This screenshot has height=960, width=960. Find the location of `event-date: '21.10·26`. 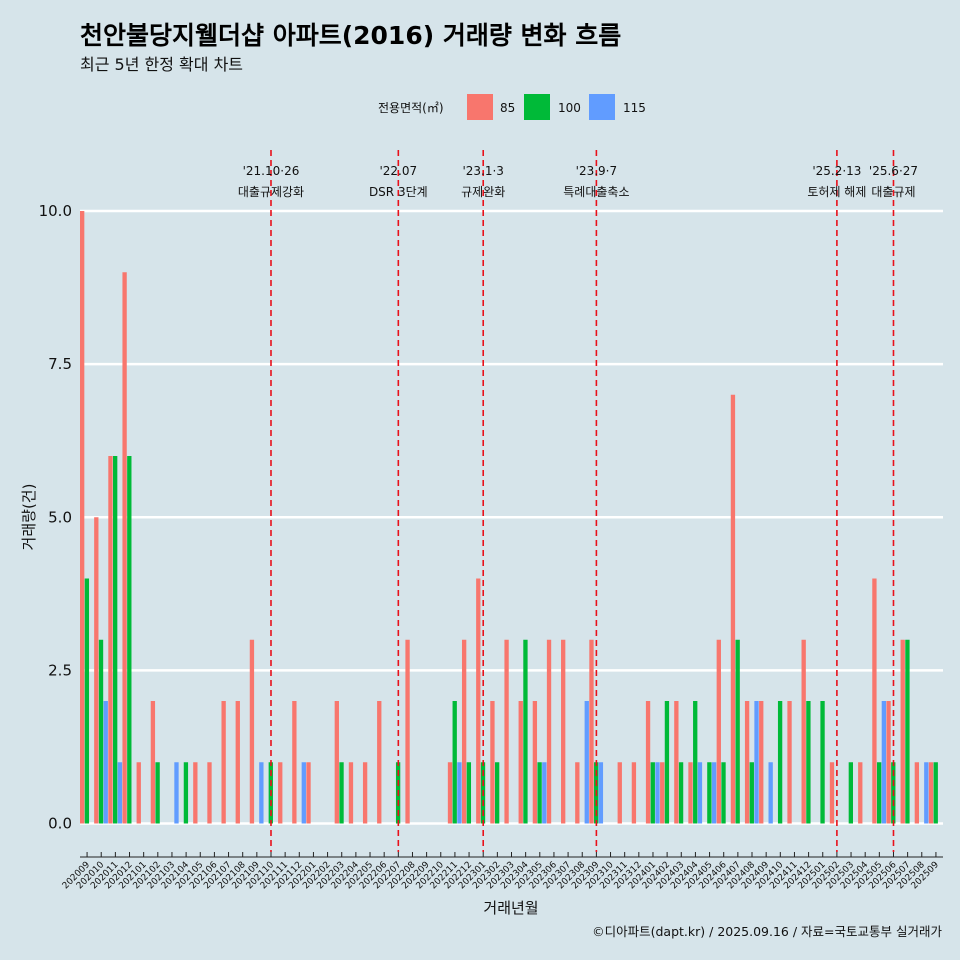

event-date: '21.10·26 is located at coordinates (271, 171).